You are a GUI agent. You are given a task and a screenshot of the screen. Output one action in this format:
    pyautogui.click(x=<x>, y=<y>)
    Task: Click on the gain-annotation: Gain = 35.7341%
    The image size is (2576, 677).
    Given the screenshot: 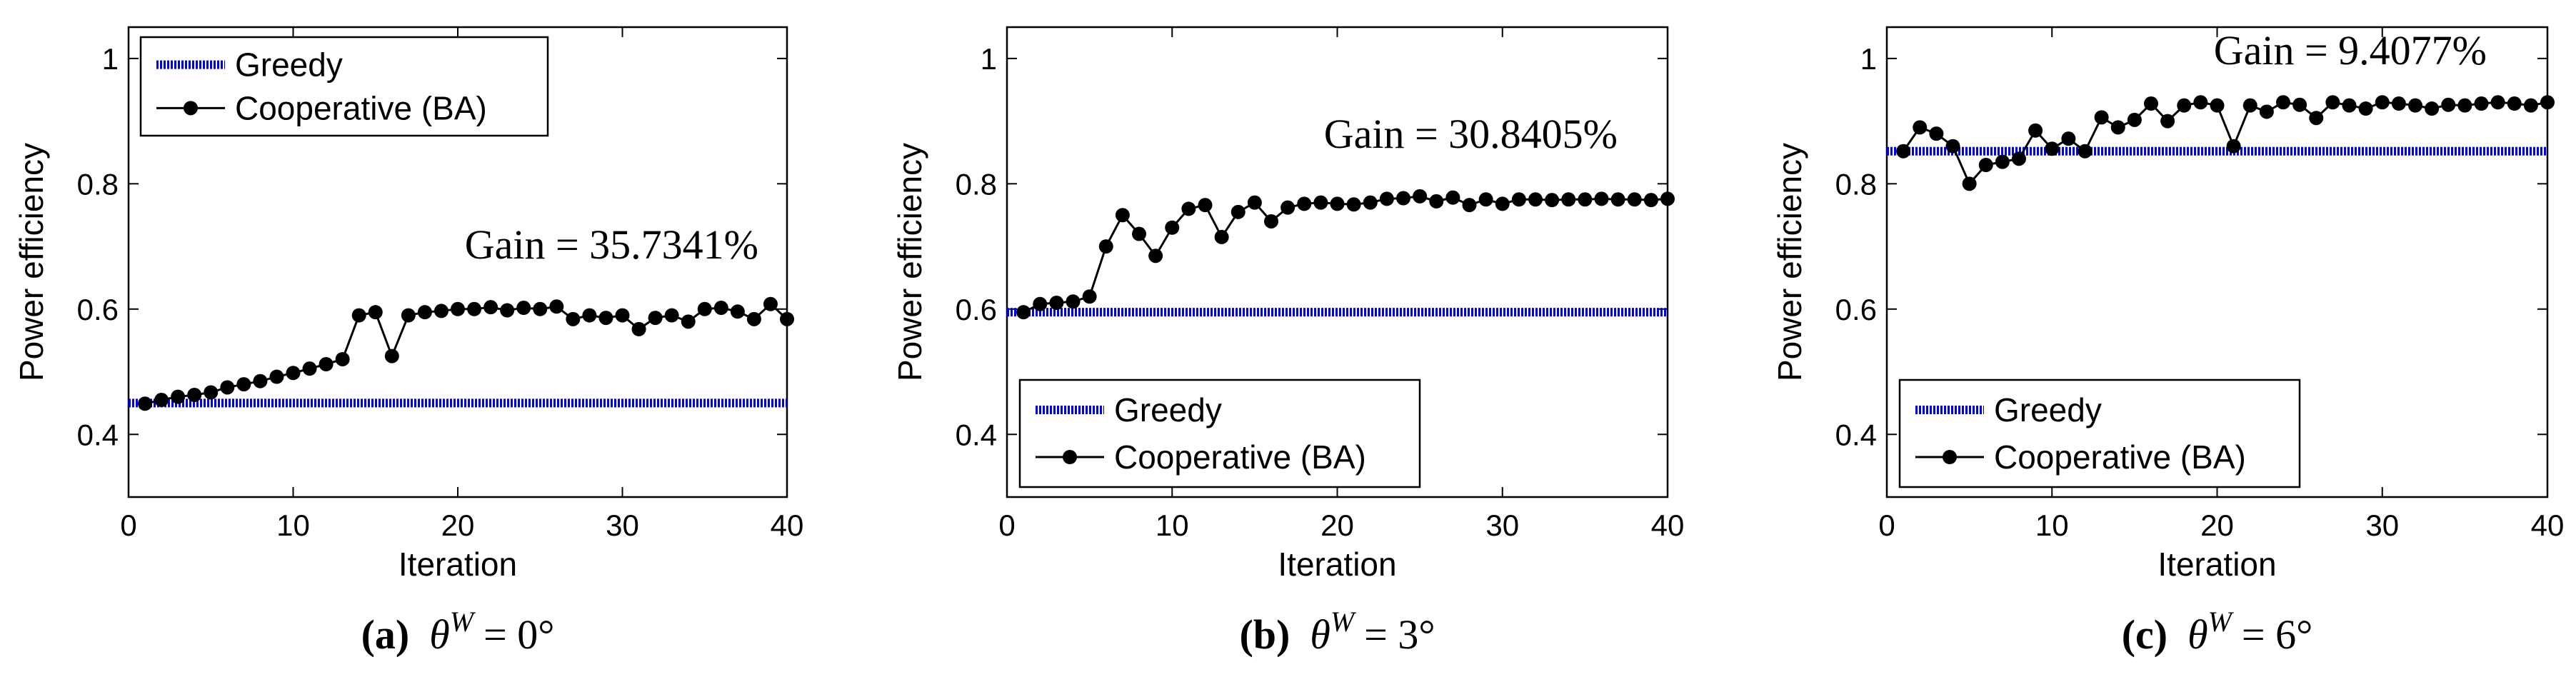 What is the action you would take?
    pyautogui.click(x=611, y=244)
    